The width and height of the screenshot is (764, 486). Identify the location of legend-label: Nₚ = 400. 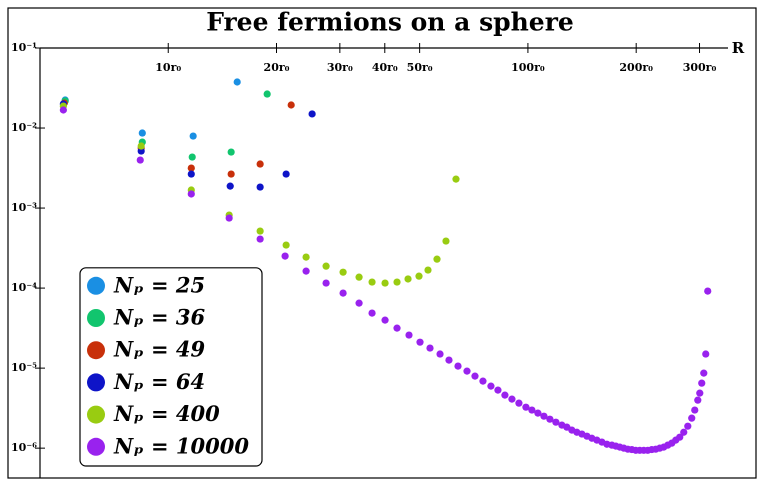
(166, 413).